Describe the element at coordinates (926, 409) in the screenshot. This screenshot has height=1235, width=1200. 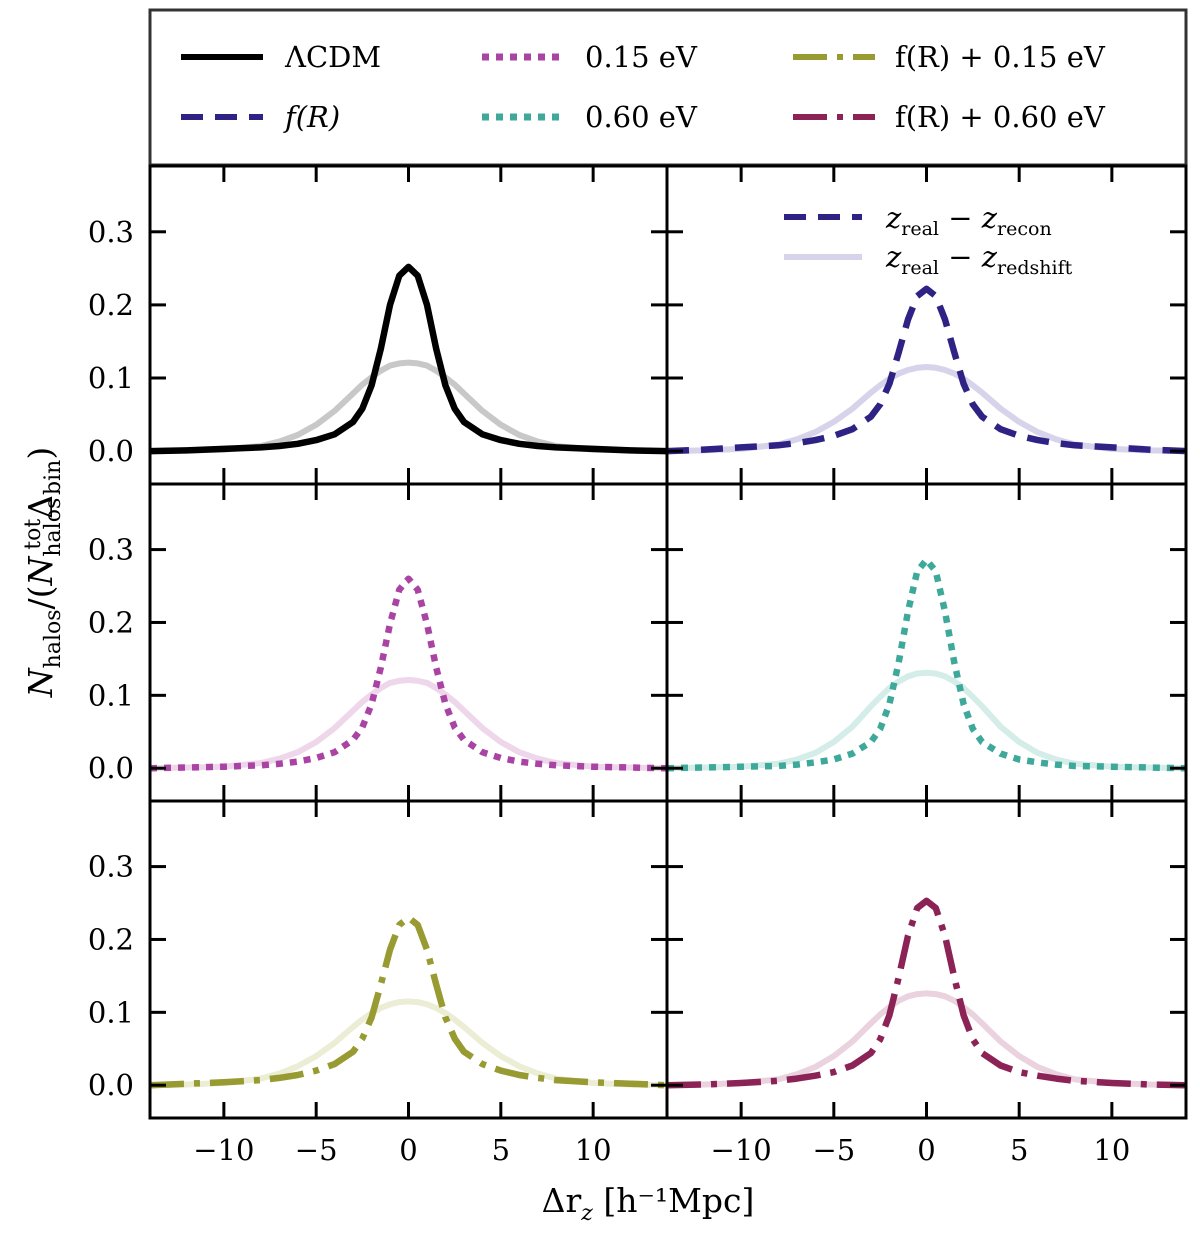
I see `series-line-fr-redshift` at that location.